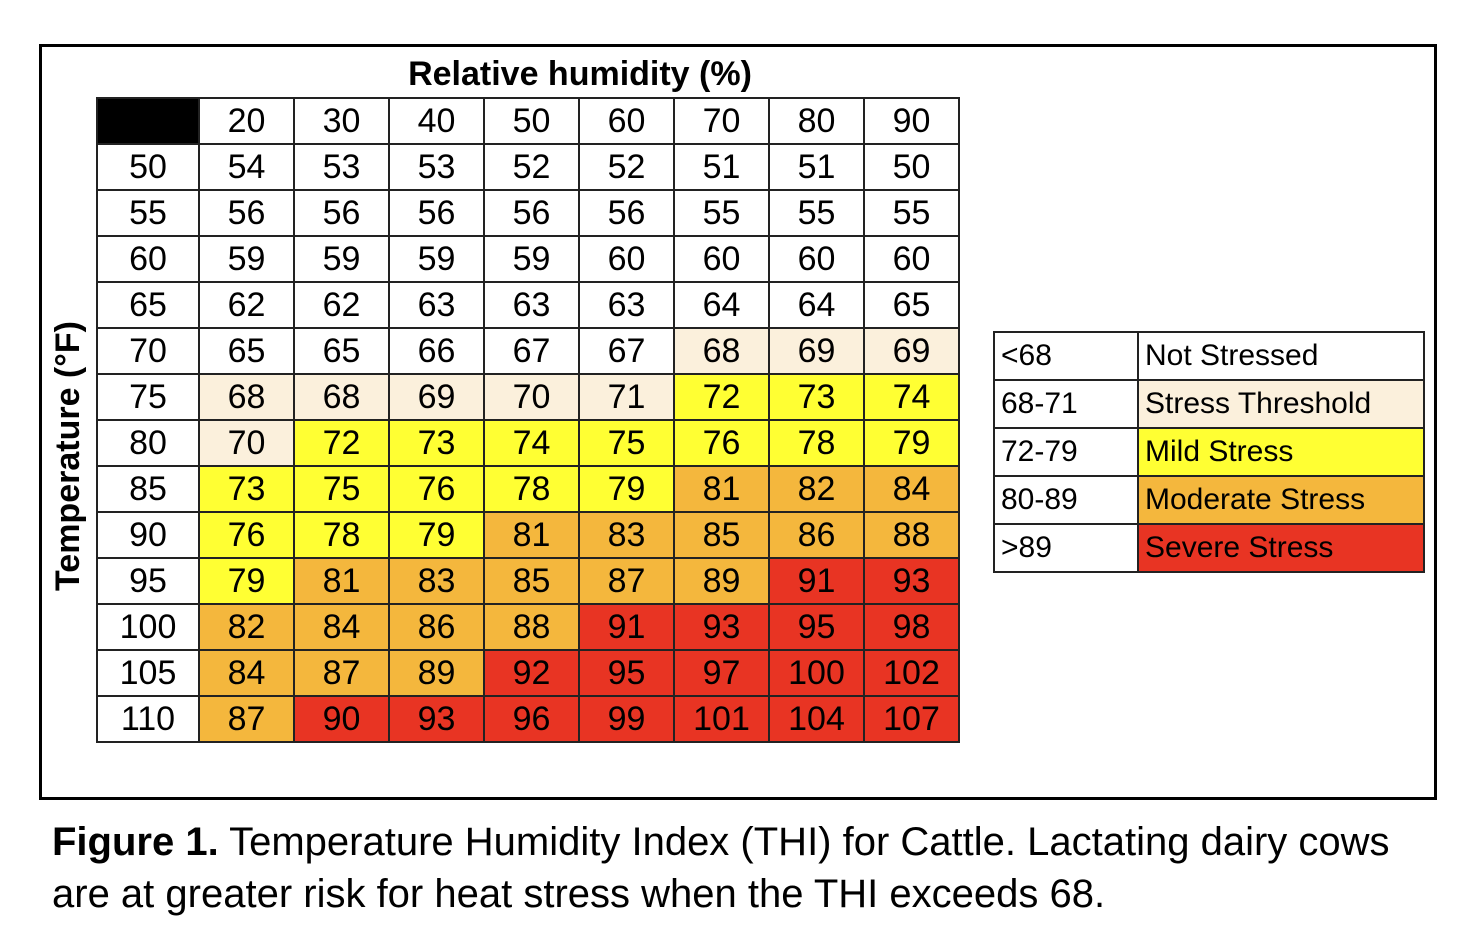 The width and height of the screenshot is (1478, 936). Describe the element at coordinates (528, 673) in the screenshot. I see `table-row: 105 84 87 89 92 95 97 100 102` at that location.